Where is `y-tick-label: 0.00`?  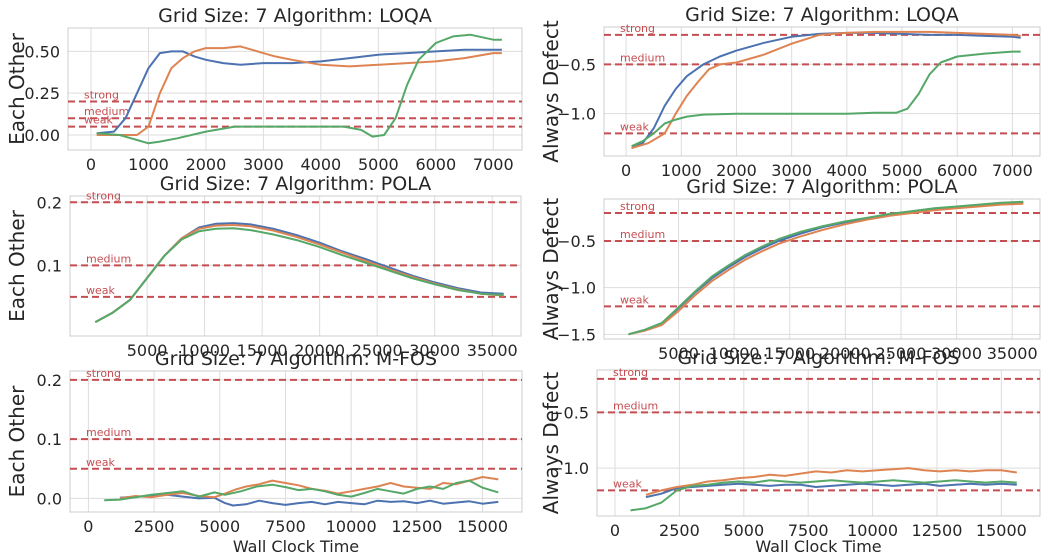 y-tick-label: 0.00 is located at coordinates (42, 135).